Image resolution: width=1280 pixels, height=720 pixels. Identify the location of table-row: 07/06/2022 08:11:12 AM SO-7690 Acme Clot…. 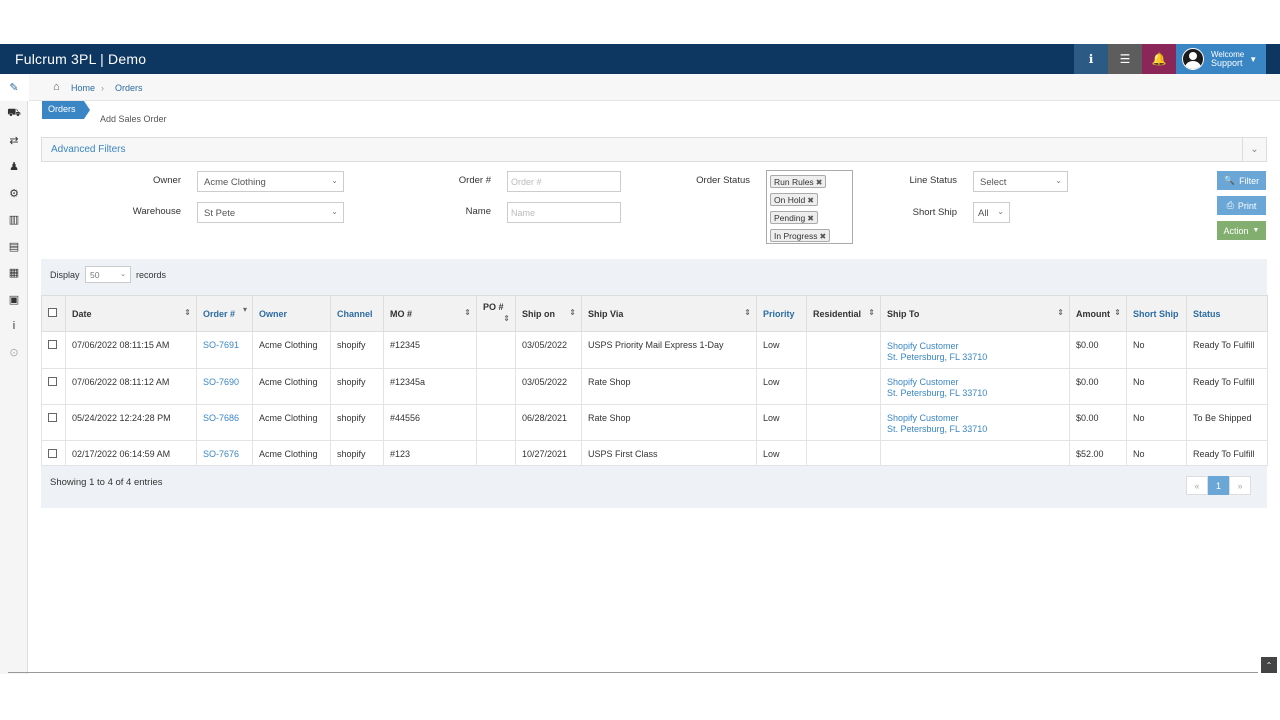
(654, 386).